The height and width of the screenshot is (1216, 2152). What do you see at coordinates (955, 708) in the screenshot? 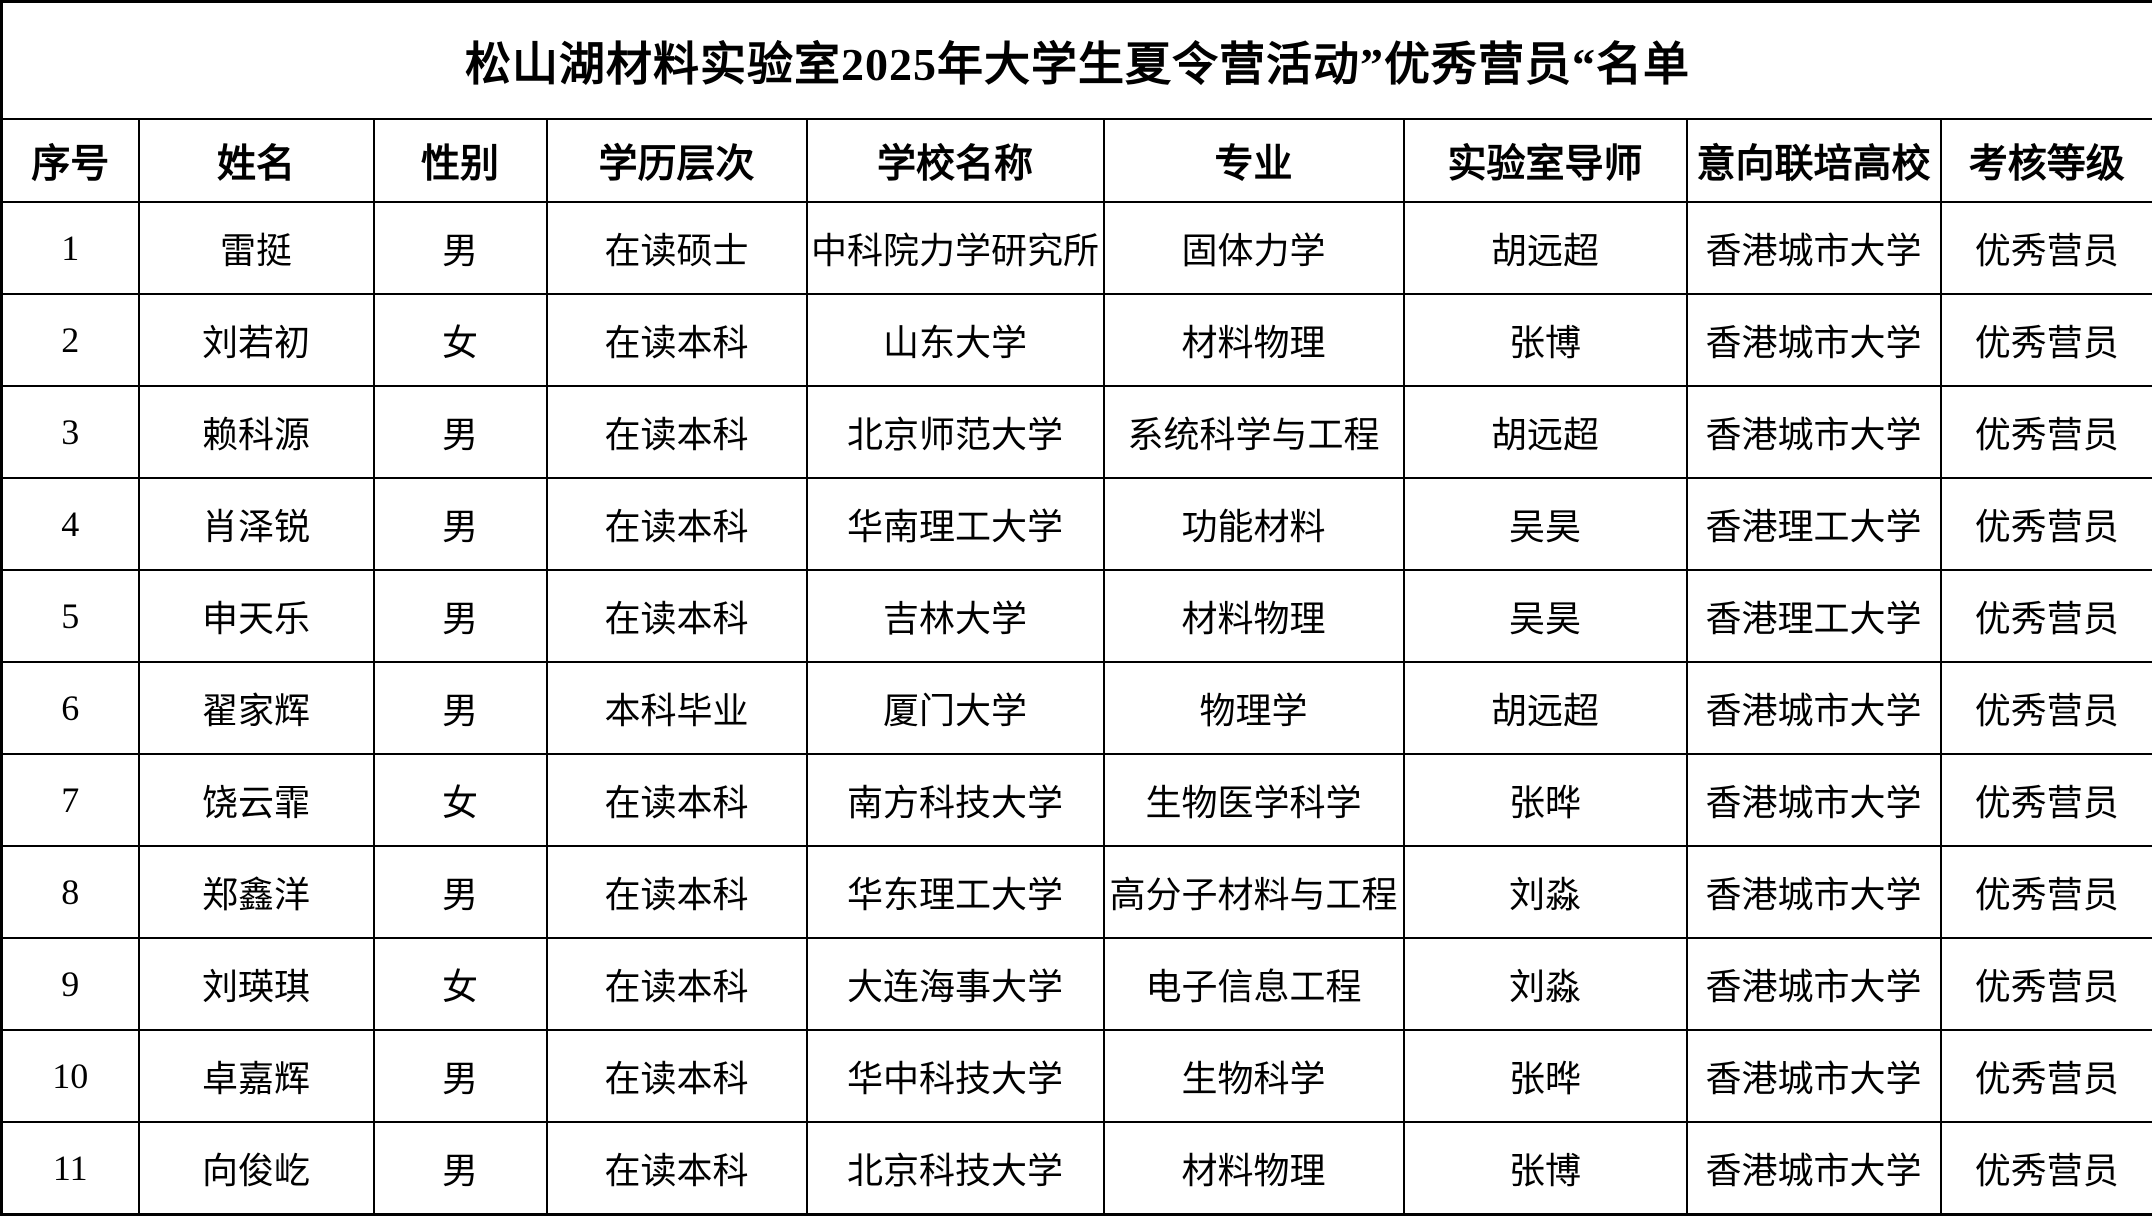
I see `cell-school-name: 厦门大学` at bounding box center [955, 708].